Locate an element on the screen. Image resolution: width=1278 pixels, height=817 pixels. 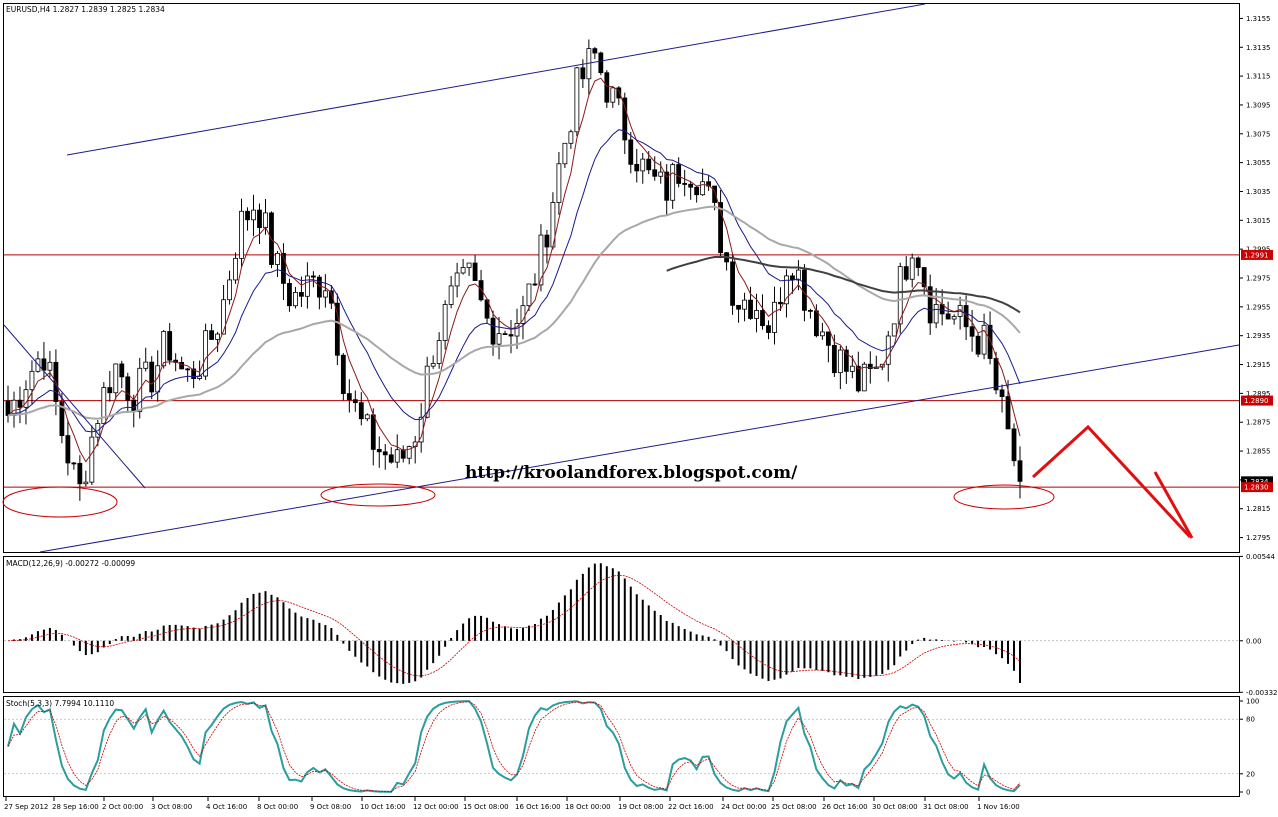
price-tick-label: 1.3015 is located at coordinates (1258, 221).